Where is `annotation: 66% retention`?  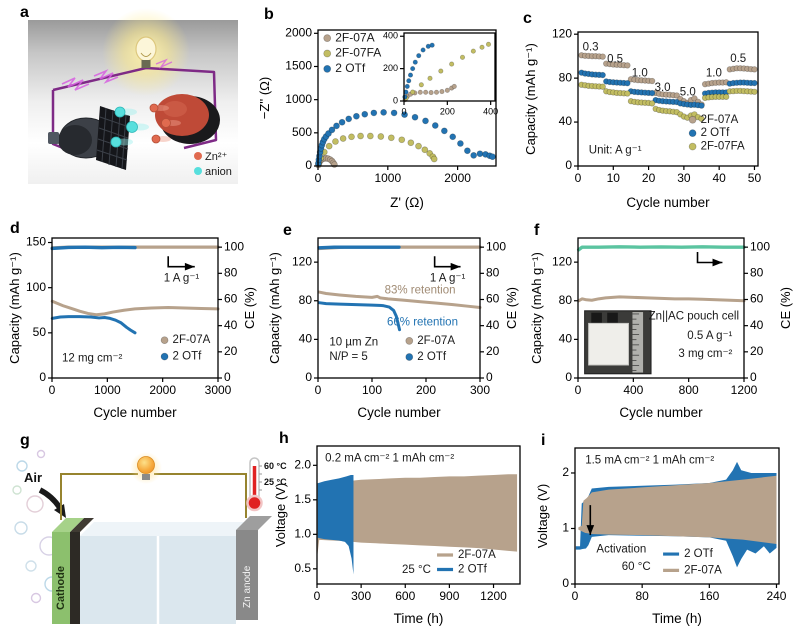
annotation: 66% retention is located at coordinates (422, 323).